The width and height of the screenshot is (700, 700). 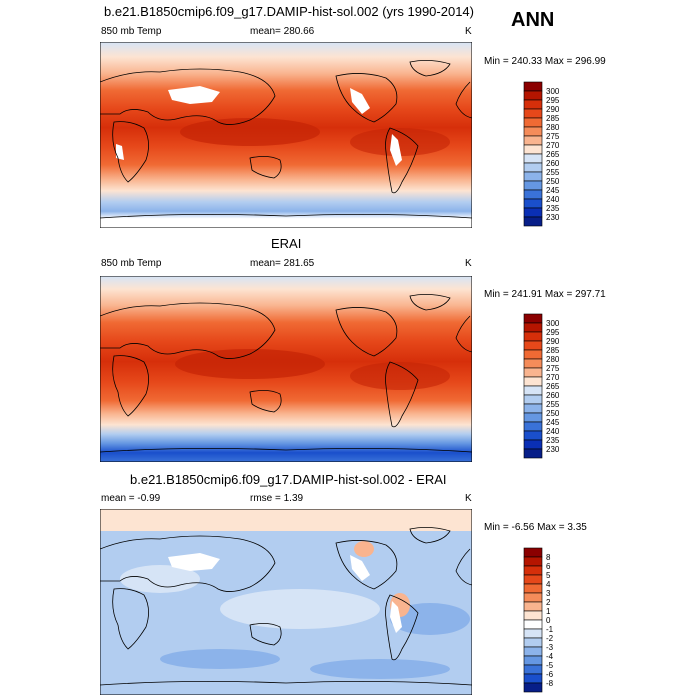 What do you see at coordinates (550, 647) in the screenshot?
I see `colorbar-tick-label: -3` at bounding box center [550, 647].